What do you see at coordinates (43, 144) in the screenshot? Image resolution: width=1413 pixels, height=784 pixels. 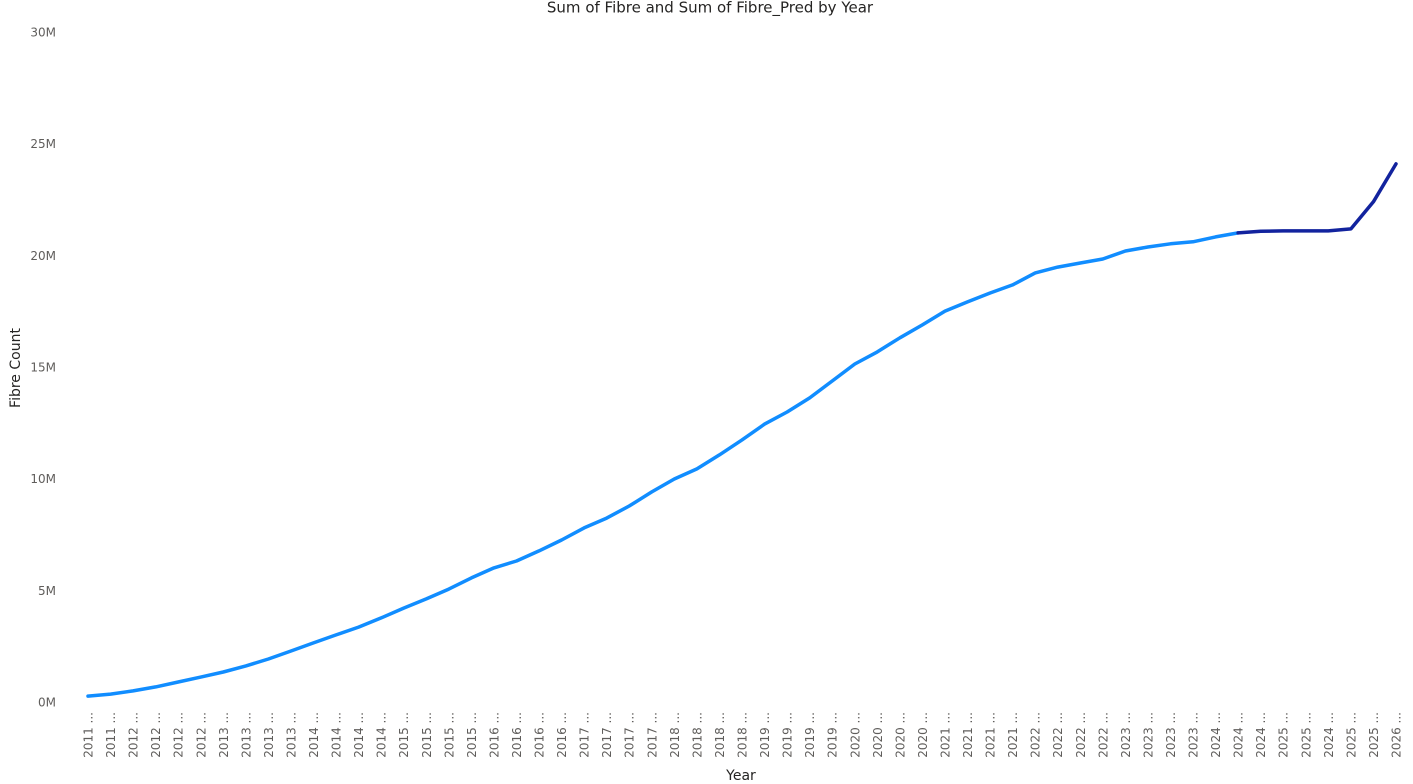 I see `y-tick-label: 25M` at bounding box center [43, 144].